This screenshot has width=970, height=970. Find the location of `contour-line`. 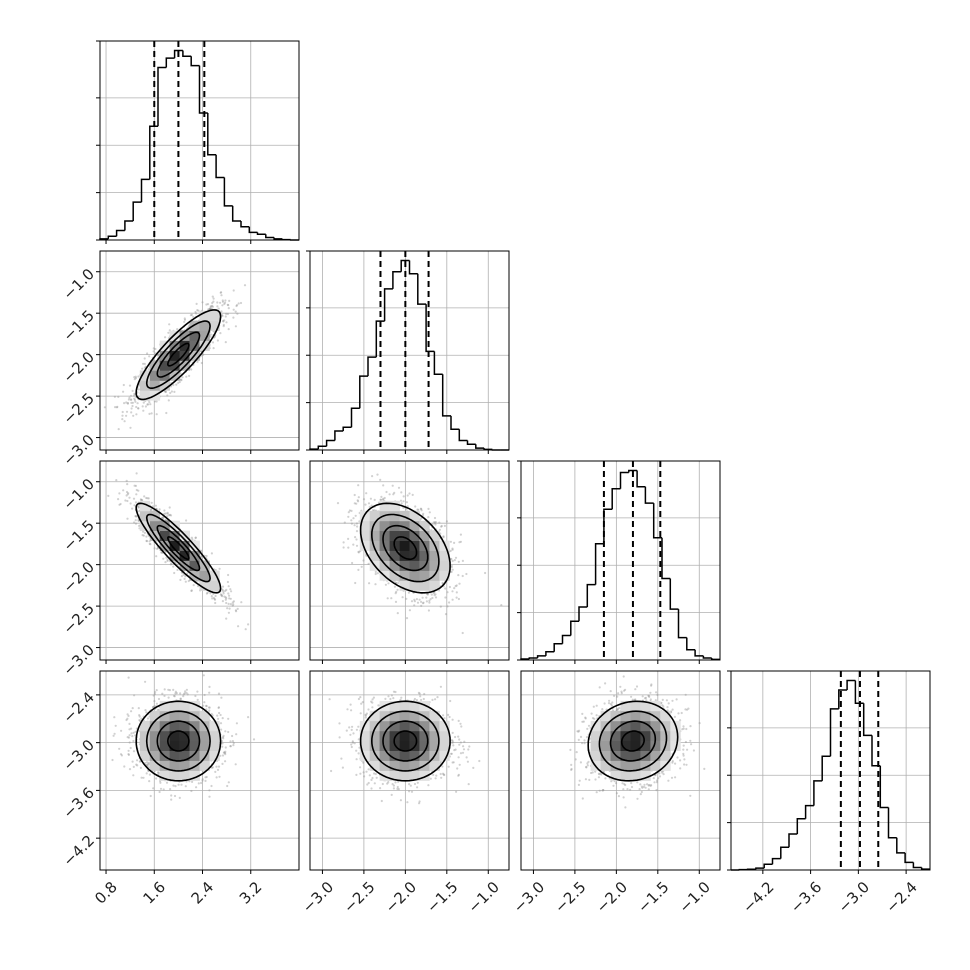

contour-line is located at coordinates (178, 354).